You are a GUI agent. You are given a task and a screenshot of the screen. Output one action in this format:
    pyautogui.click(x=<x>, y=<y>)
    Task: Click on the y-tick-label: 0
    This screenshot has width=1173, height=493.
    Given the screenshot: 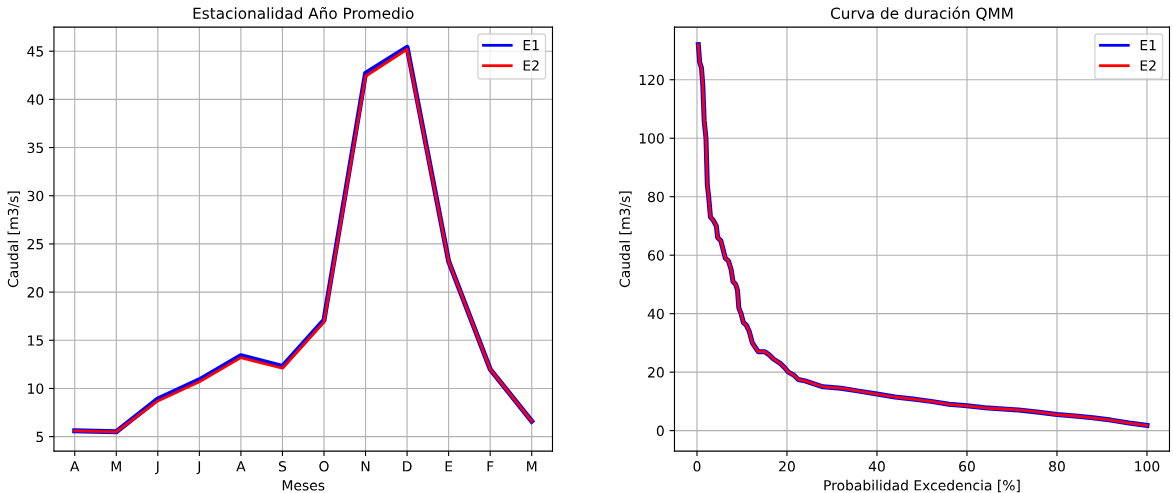 What is the action you would take?
    pyautogui.click(x=660, y=431)
    